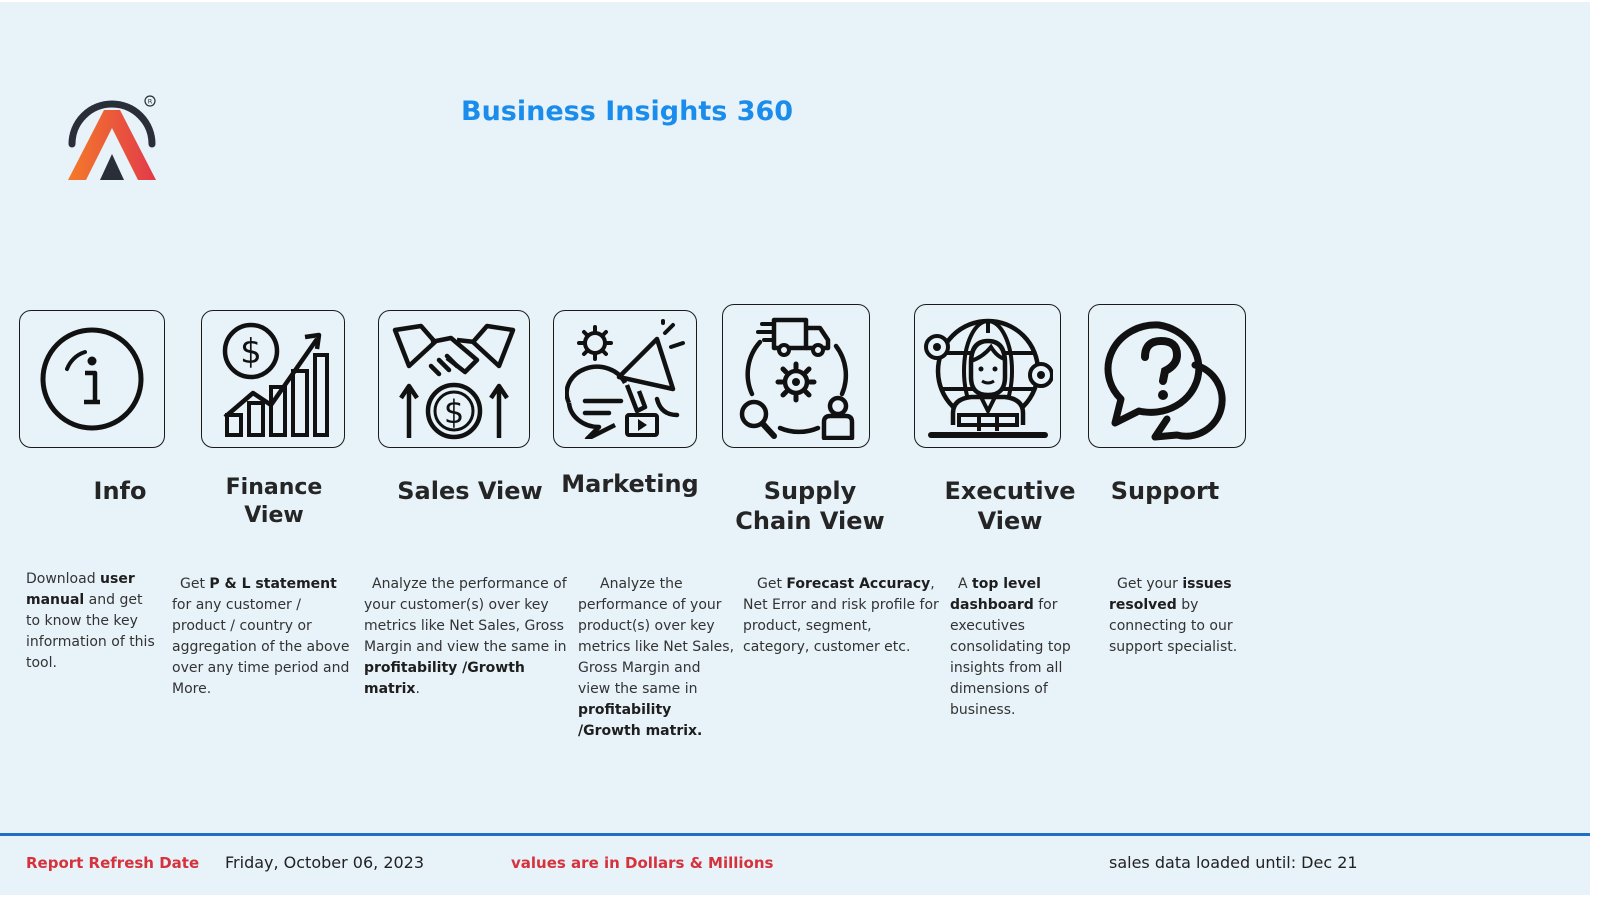  What do you see at coordinates (627, 111) in the screenshot?
I see `page-title: Business Insights 360` at bounding box center [627, 111].